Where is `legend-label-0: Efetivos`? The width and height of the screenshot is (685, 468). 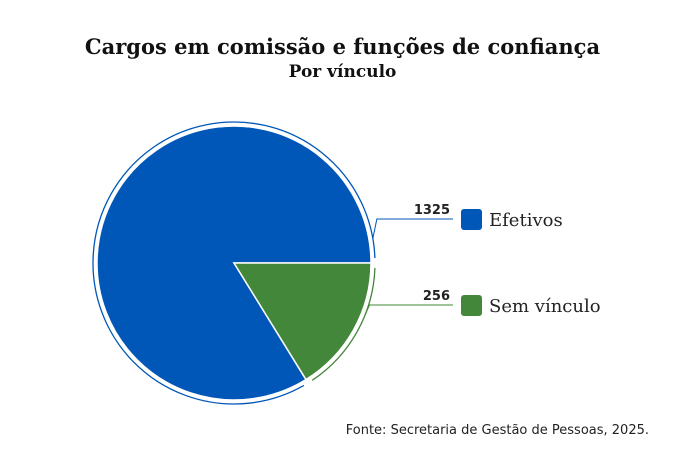
legend-label-0: Efetivos is located at coordinates (526, 220).